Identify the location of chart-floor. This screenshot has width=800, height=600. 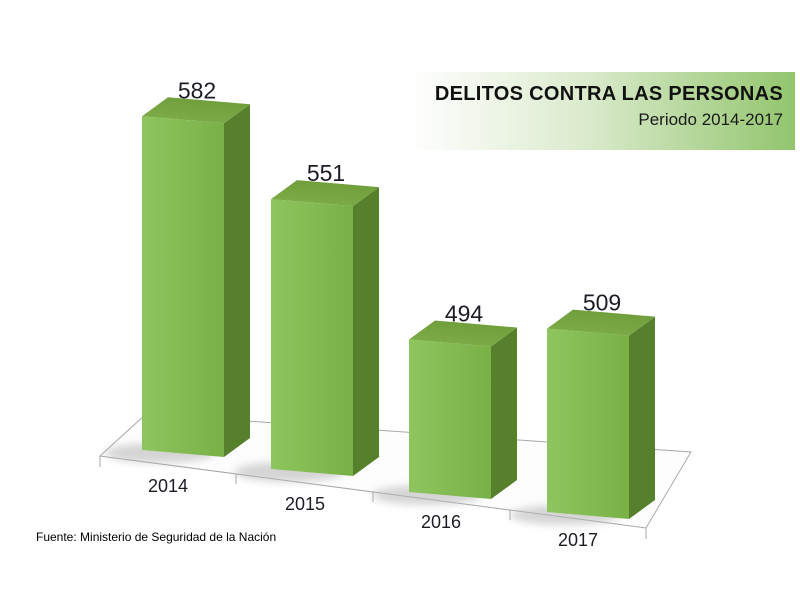
(395, 471).